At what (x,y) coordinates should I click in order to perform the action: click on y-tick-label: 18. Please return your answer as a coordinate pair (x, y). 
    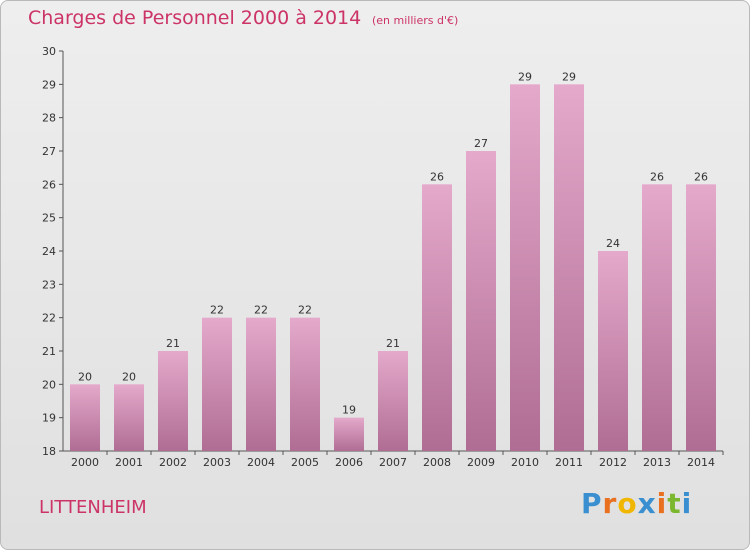
    Looking at the image, I should click on (49, 451).